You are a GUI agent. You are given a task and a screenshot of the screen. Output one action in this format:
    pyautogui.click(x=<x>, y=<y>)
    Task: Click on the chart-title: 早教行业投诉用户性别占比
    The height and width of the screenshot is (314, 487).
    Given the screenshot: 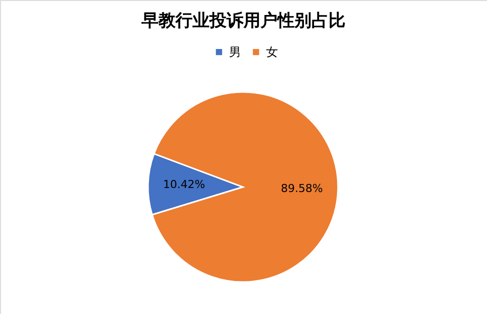 What is the action you would take?
    pyautogui.click(x=243, y=21)
    